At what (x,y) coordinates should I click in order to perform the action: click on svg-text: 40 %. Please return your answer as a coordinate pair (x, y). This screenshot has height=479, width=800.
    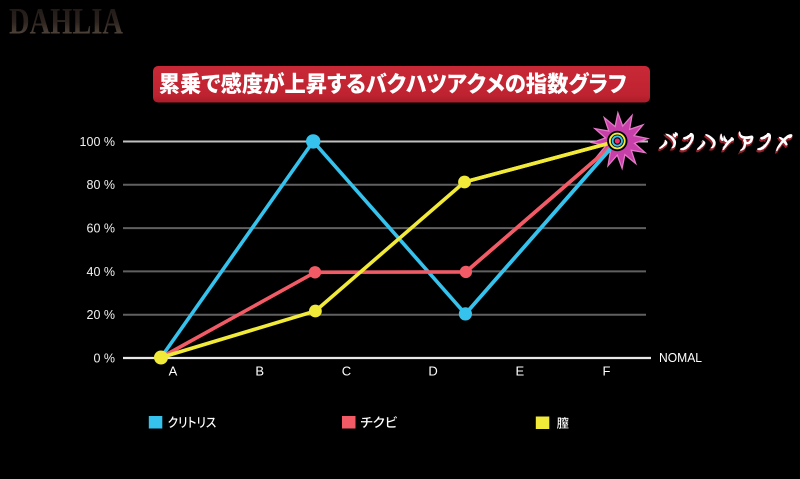
    Looking at the image, I should click on (101, 272).